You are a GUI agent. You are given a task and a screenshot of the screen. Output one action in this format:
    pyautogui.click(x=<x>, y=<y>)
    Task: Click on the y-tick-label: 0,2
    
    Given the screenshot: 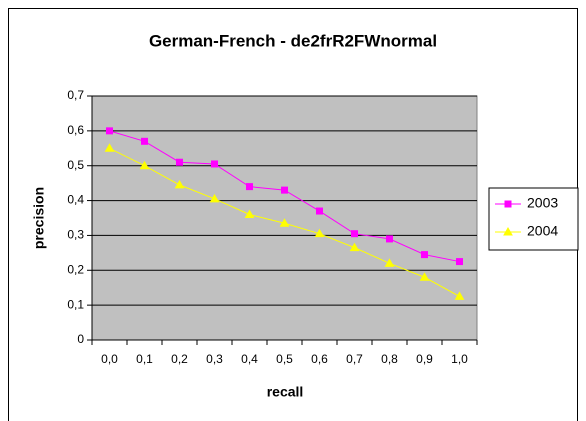 What is the action you would take?
    pyautogui.click(x=75, y=269)
    